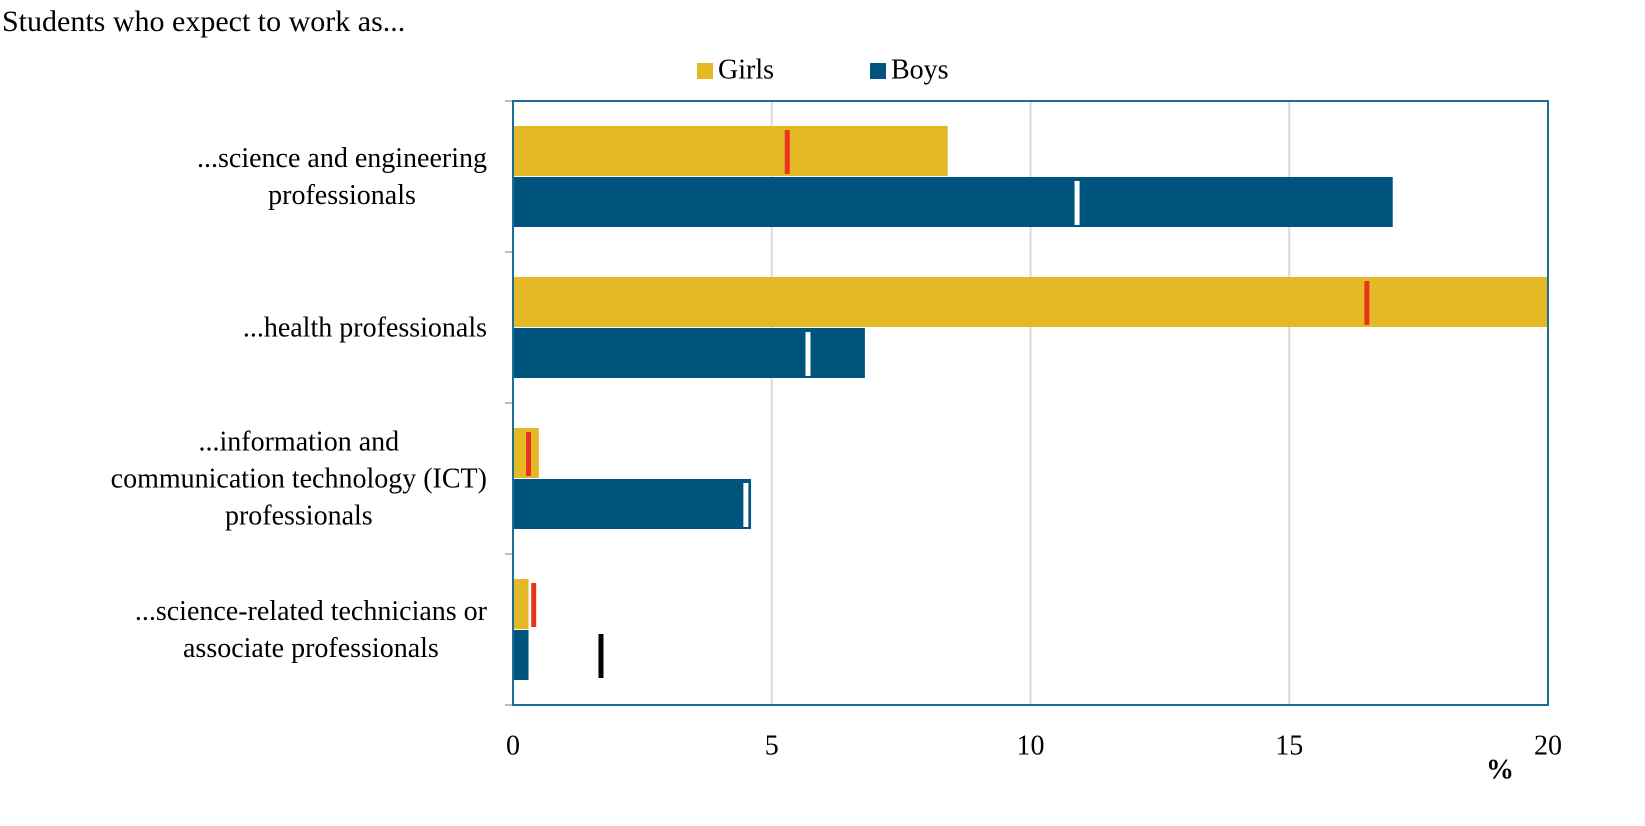  Describe the element at coordinates (1500, 769) in the screenshot. I see `x-axis-label: %` at that location.